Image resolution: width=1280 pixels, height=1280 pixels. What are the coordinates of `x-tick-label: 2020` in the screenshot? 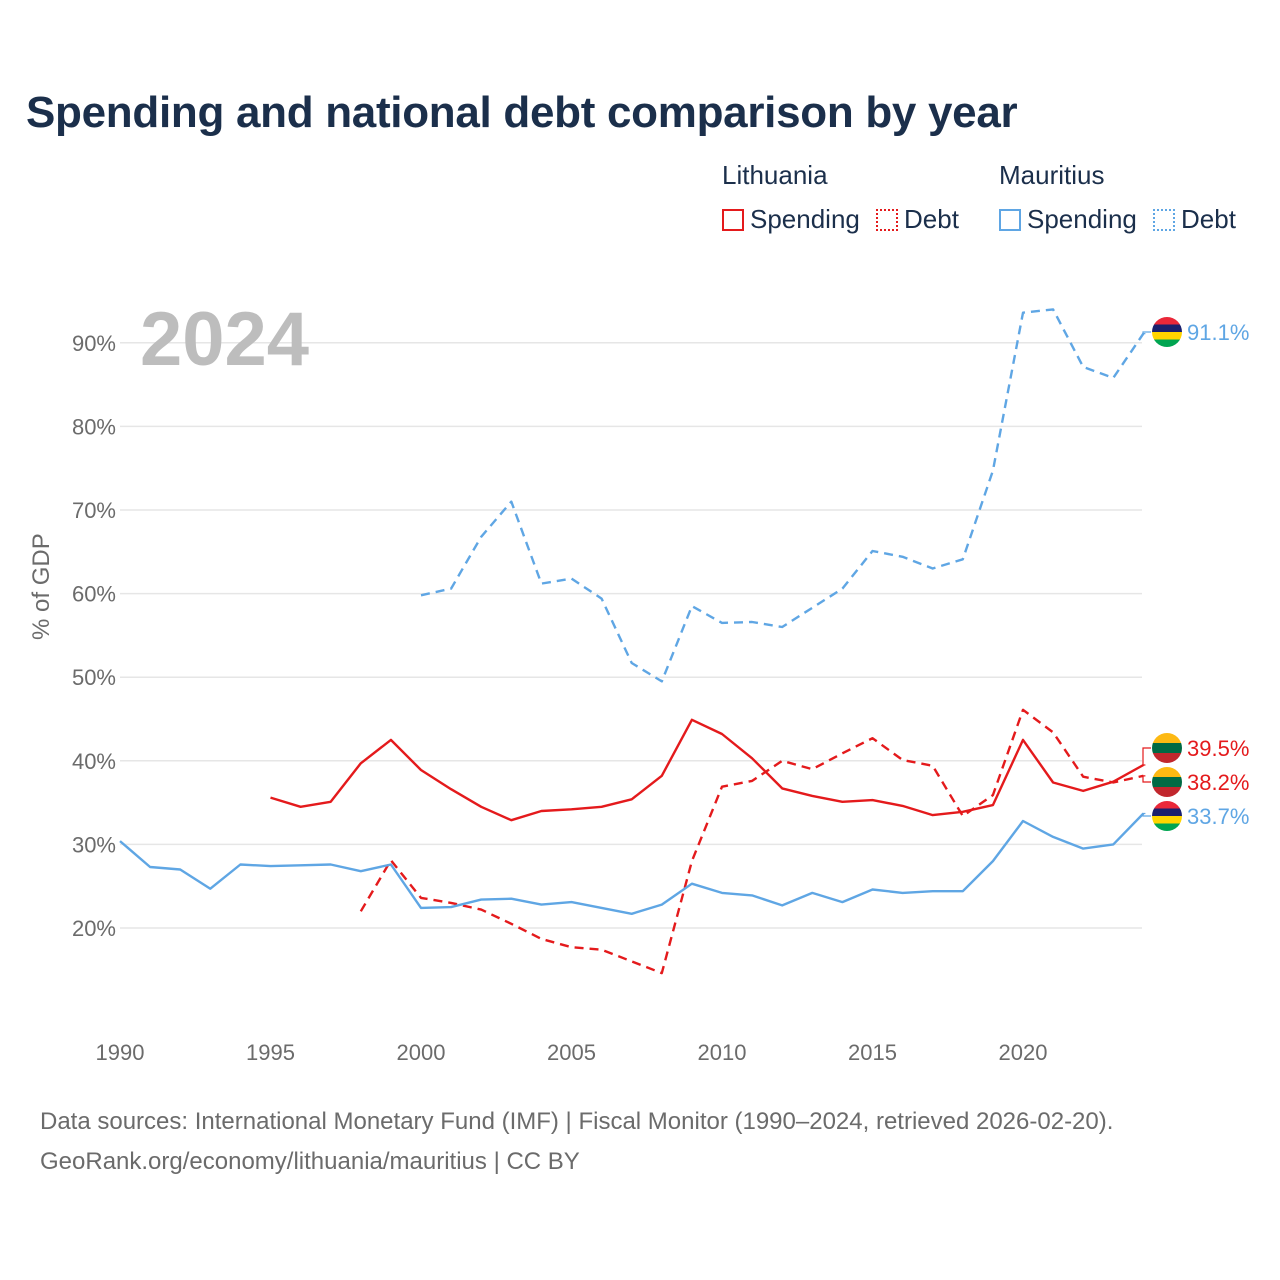 It's located at (1023, 1052).